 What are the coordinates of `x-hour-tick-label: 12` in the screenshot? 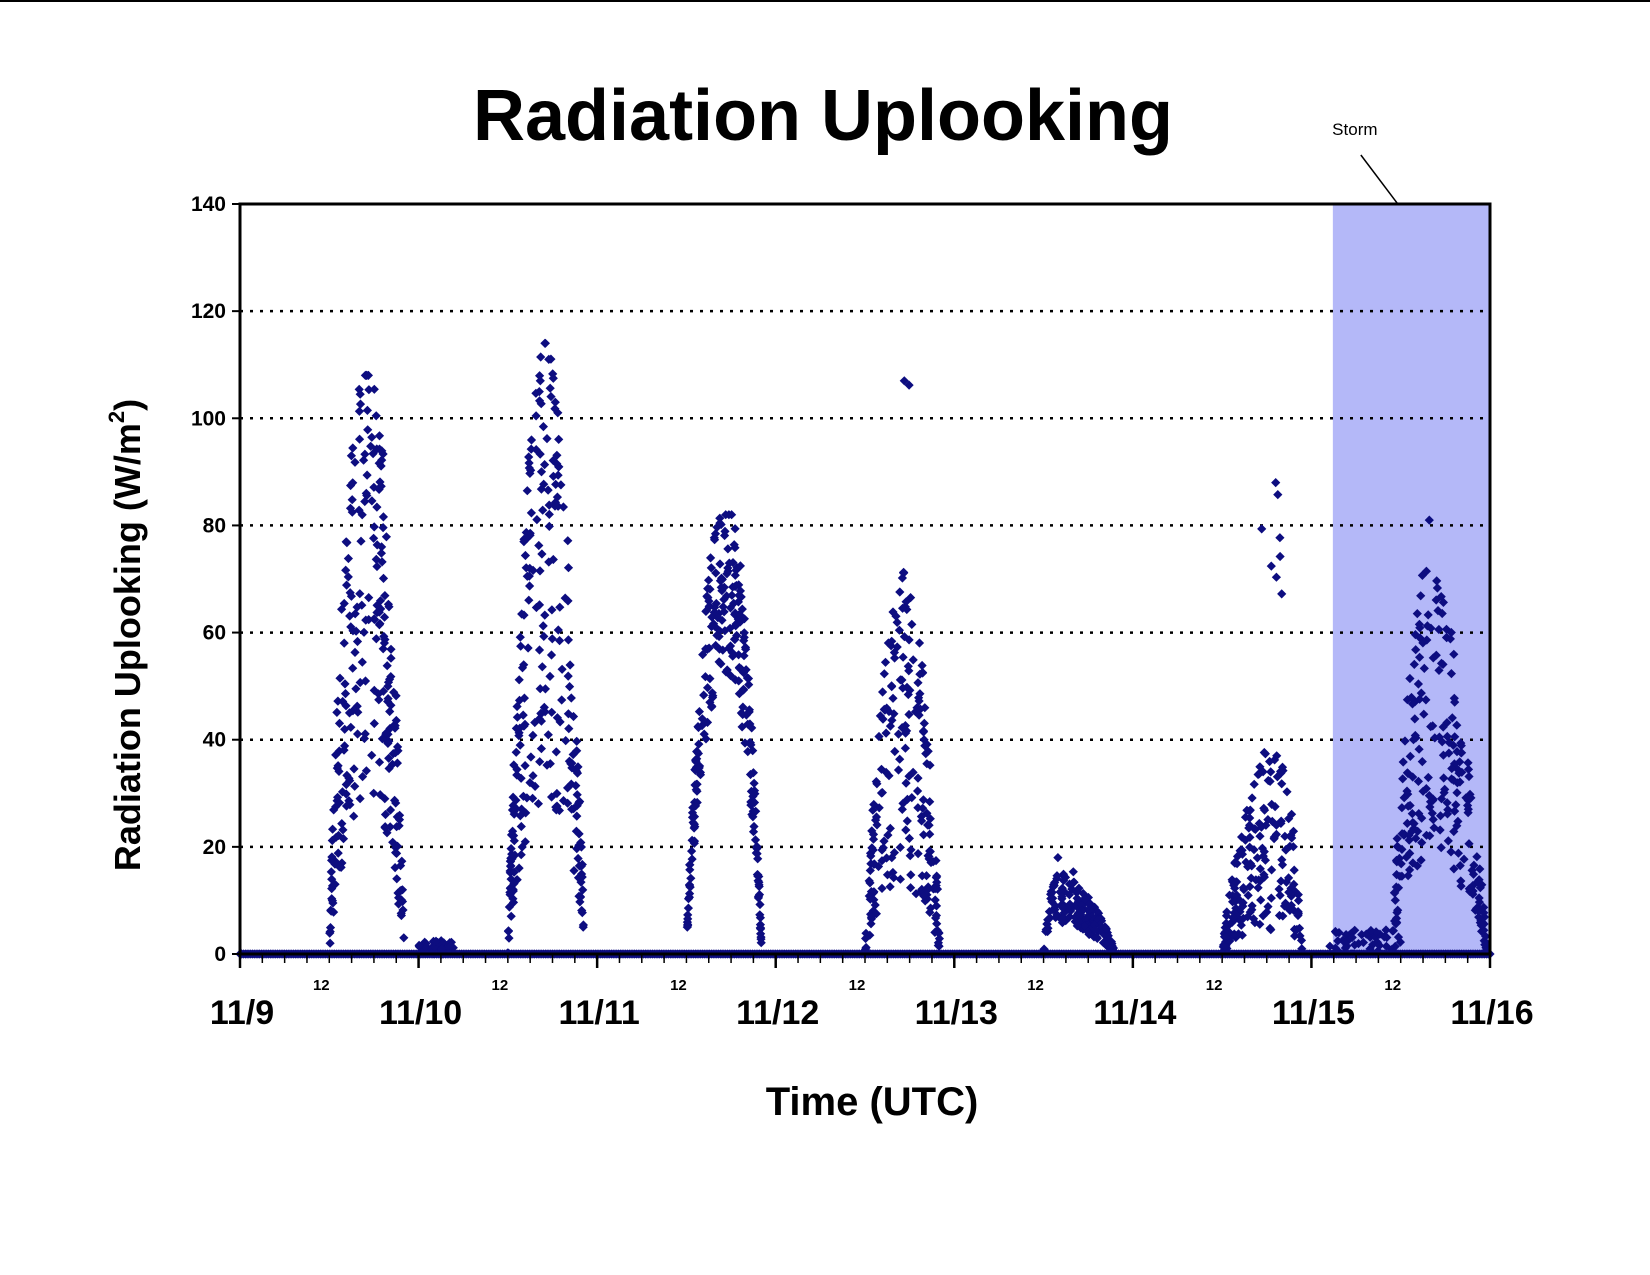 It's located at (1035, 985).